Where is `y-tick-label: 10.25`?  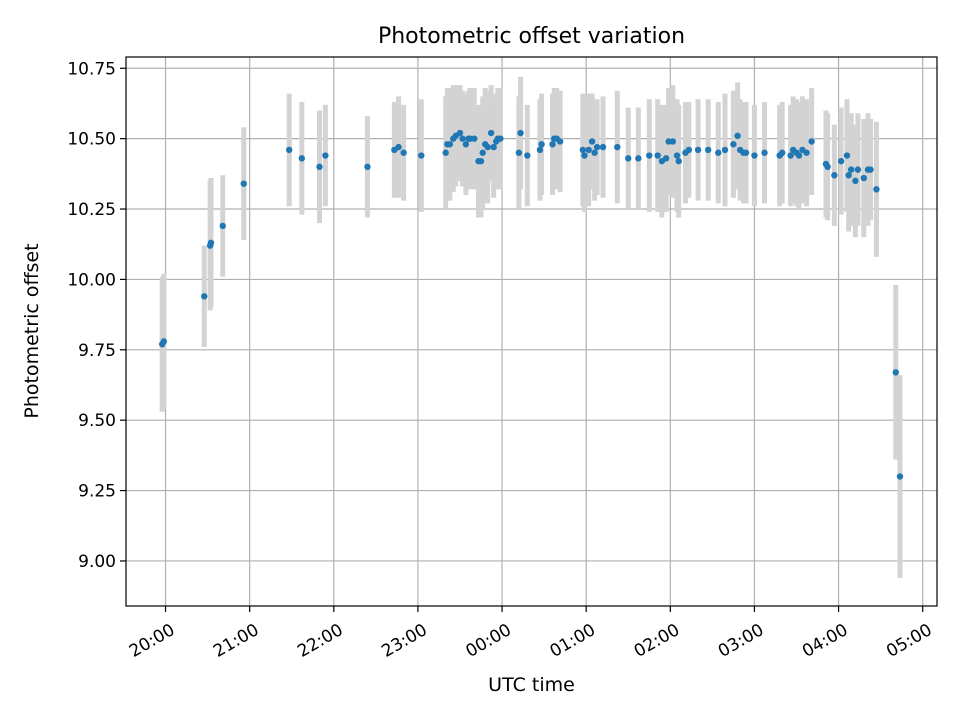
y-tick-label: 10.25 is located at coordinates (91, 210).